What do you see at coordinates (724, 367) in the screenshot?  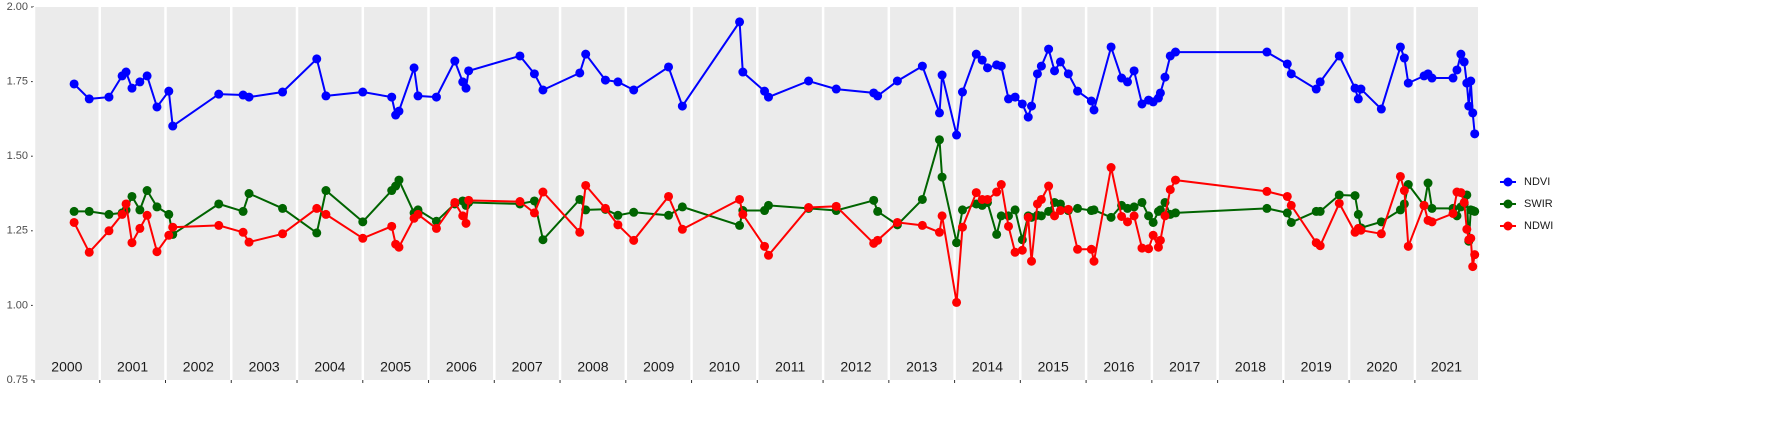 I see `year-label: 2010` at bounding box center [724, 367].